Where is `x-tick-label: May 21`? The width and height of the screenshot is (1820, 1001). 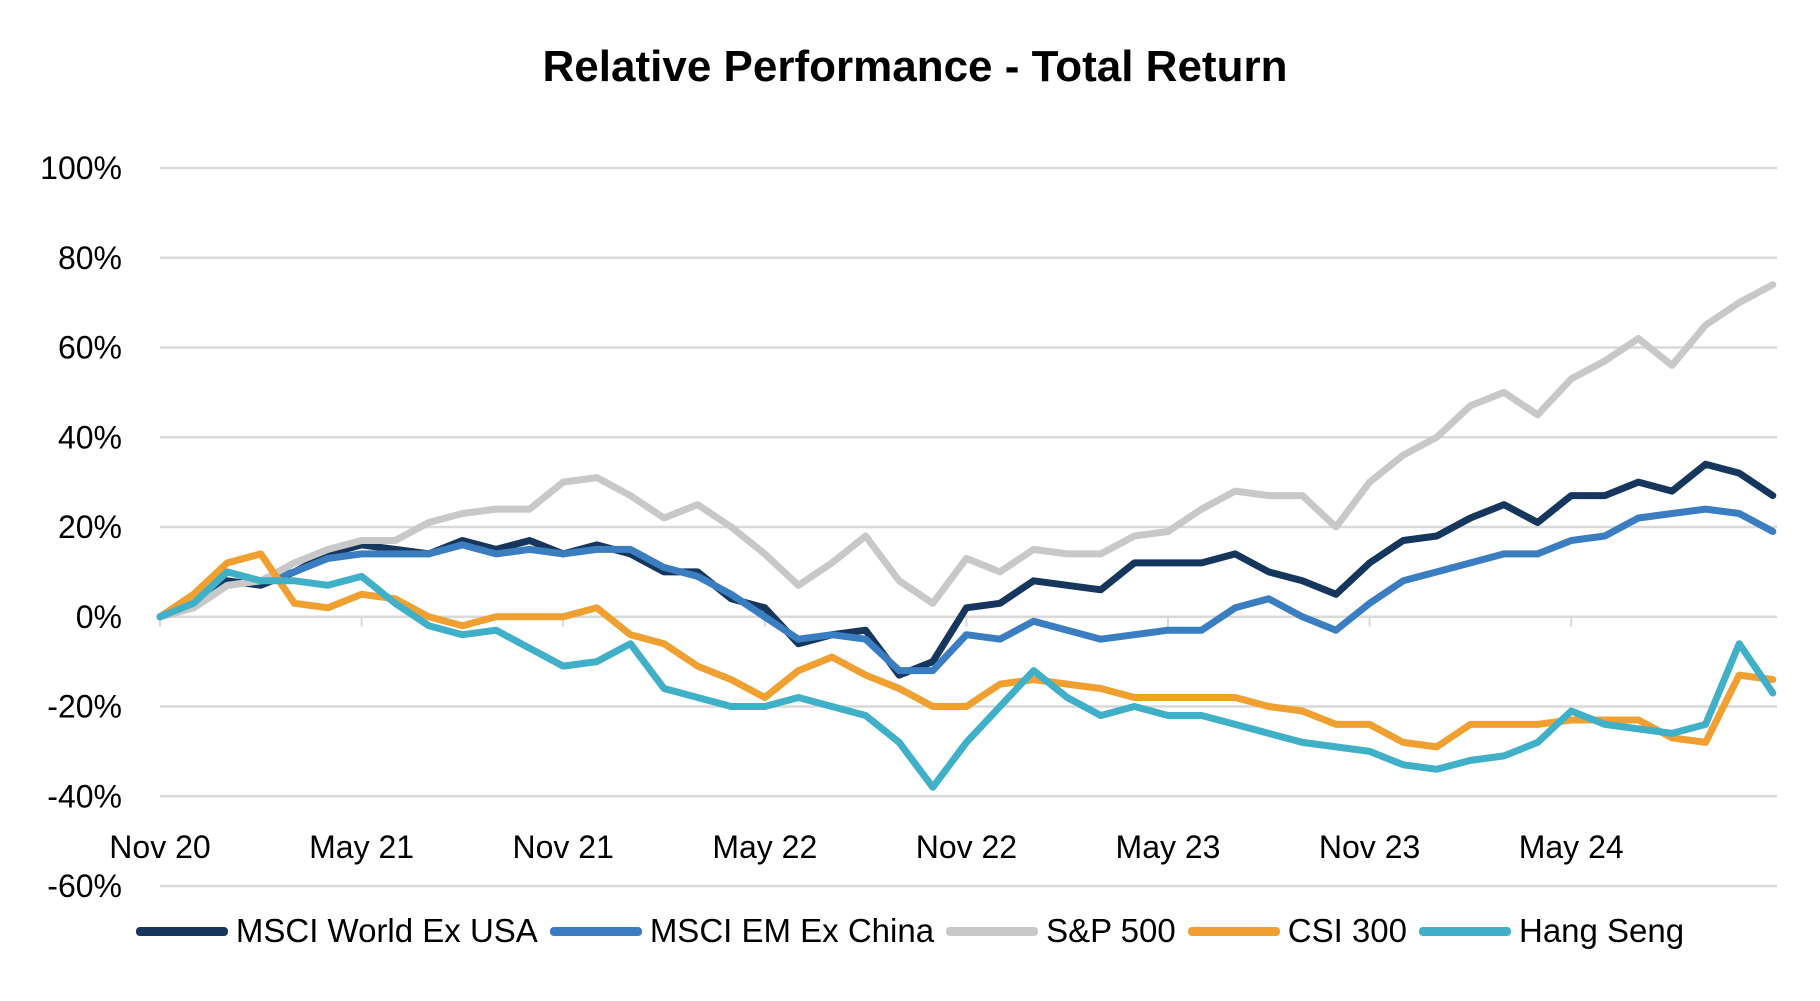
x-tick-label: May 21 is located at coordinates (361, 847).